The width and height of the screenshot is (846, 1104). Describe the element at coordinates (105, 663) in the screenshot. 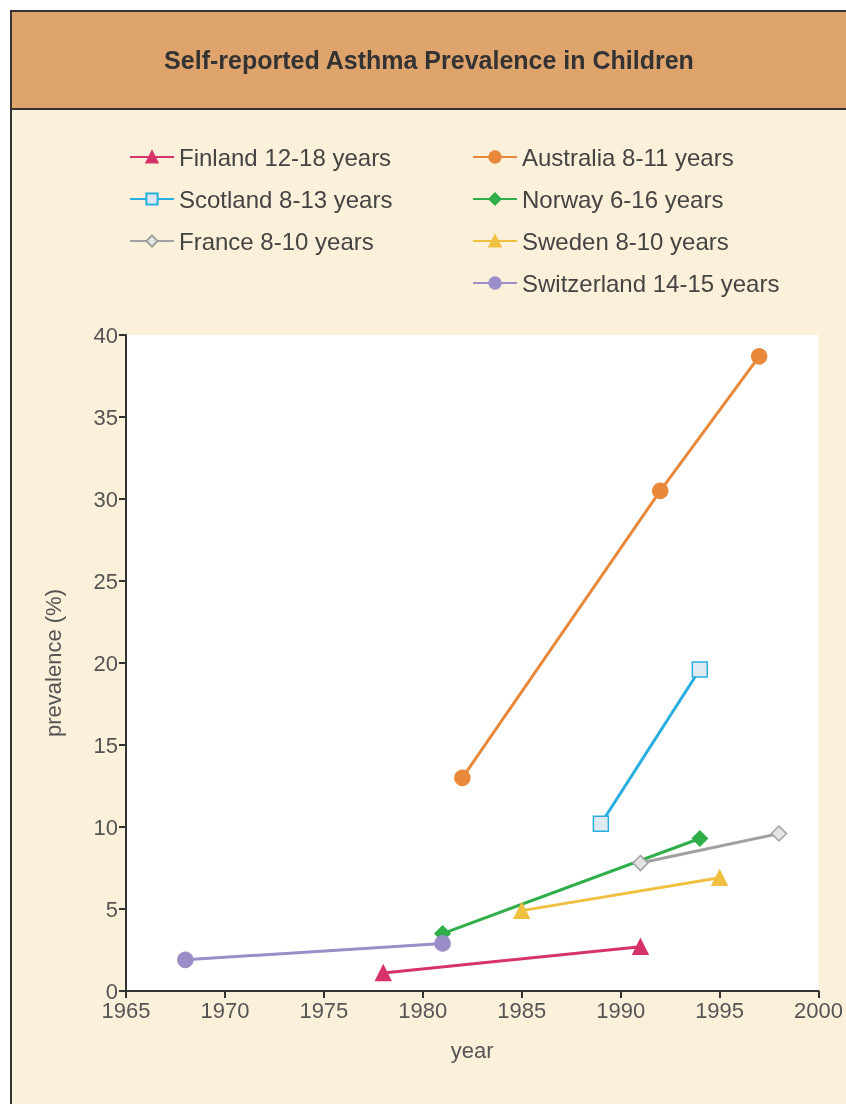

I see `y-tick-label: 20` at that location.